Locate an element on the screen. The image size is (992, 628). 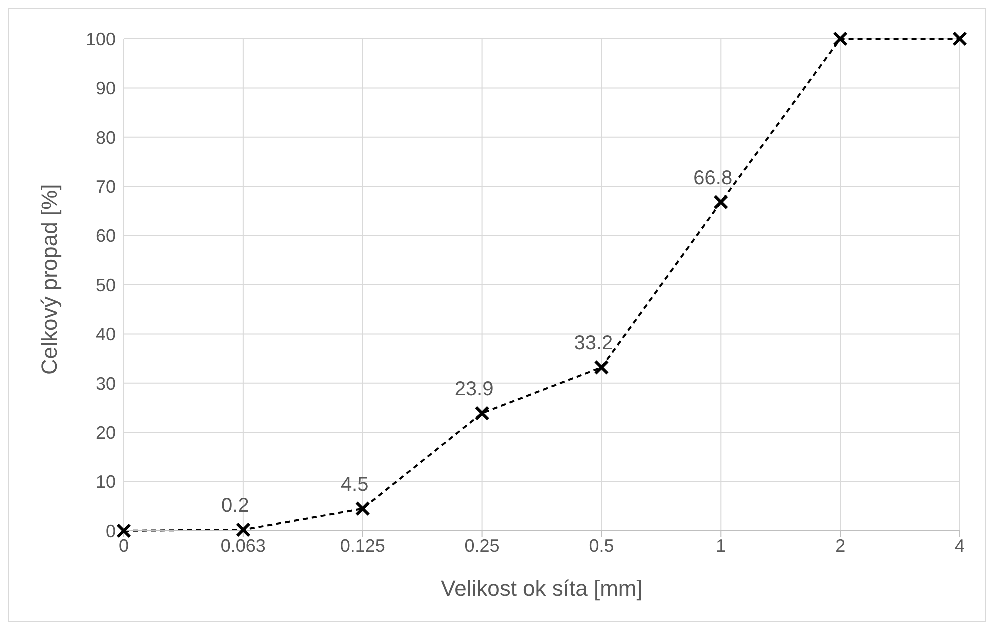
y-tick-label: 100 is located at coordinates (101, 39).